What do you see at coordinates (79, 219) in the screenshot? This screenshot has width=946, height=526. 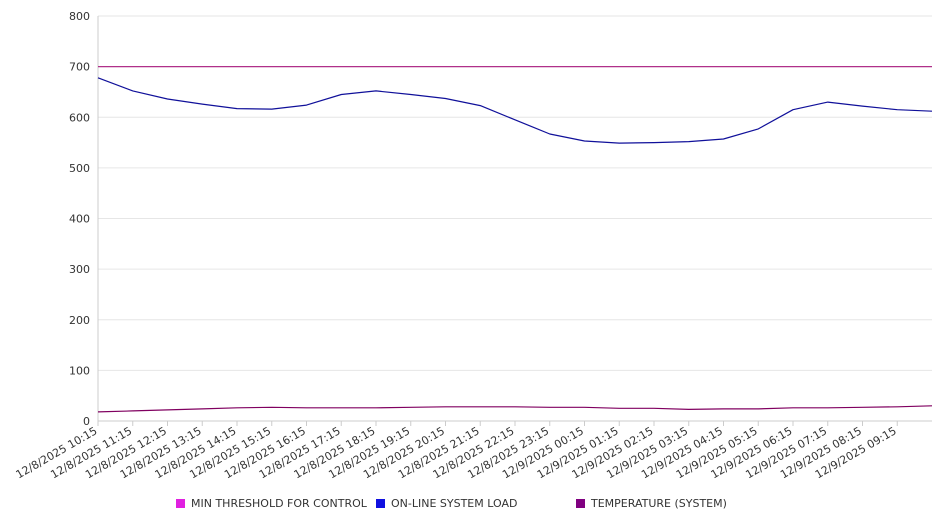 I see `y-tick-label: 400` at bounding box center [79, 219].